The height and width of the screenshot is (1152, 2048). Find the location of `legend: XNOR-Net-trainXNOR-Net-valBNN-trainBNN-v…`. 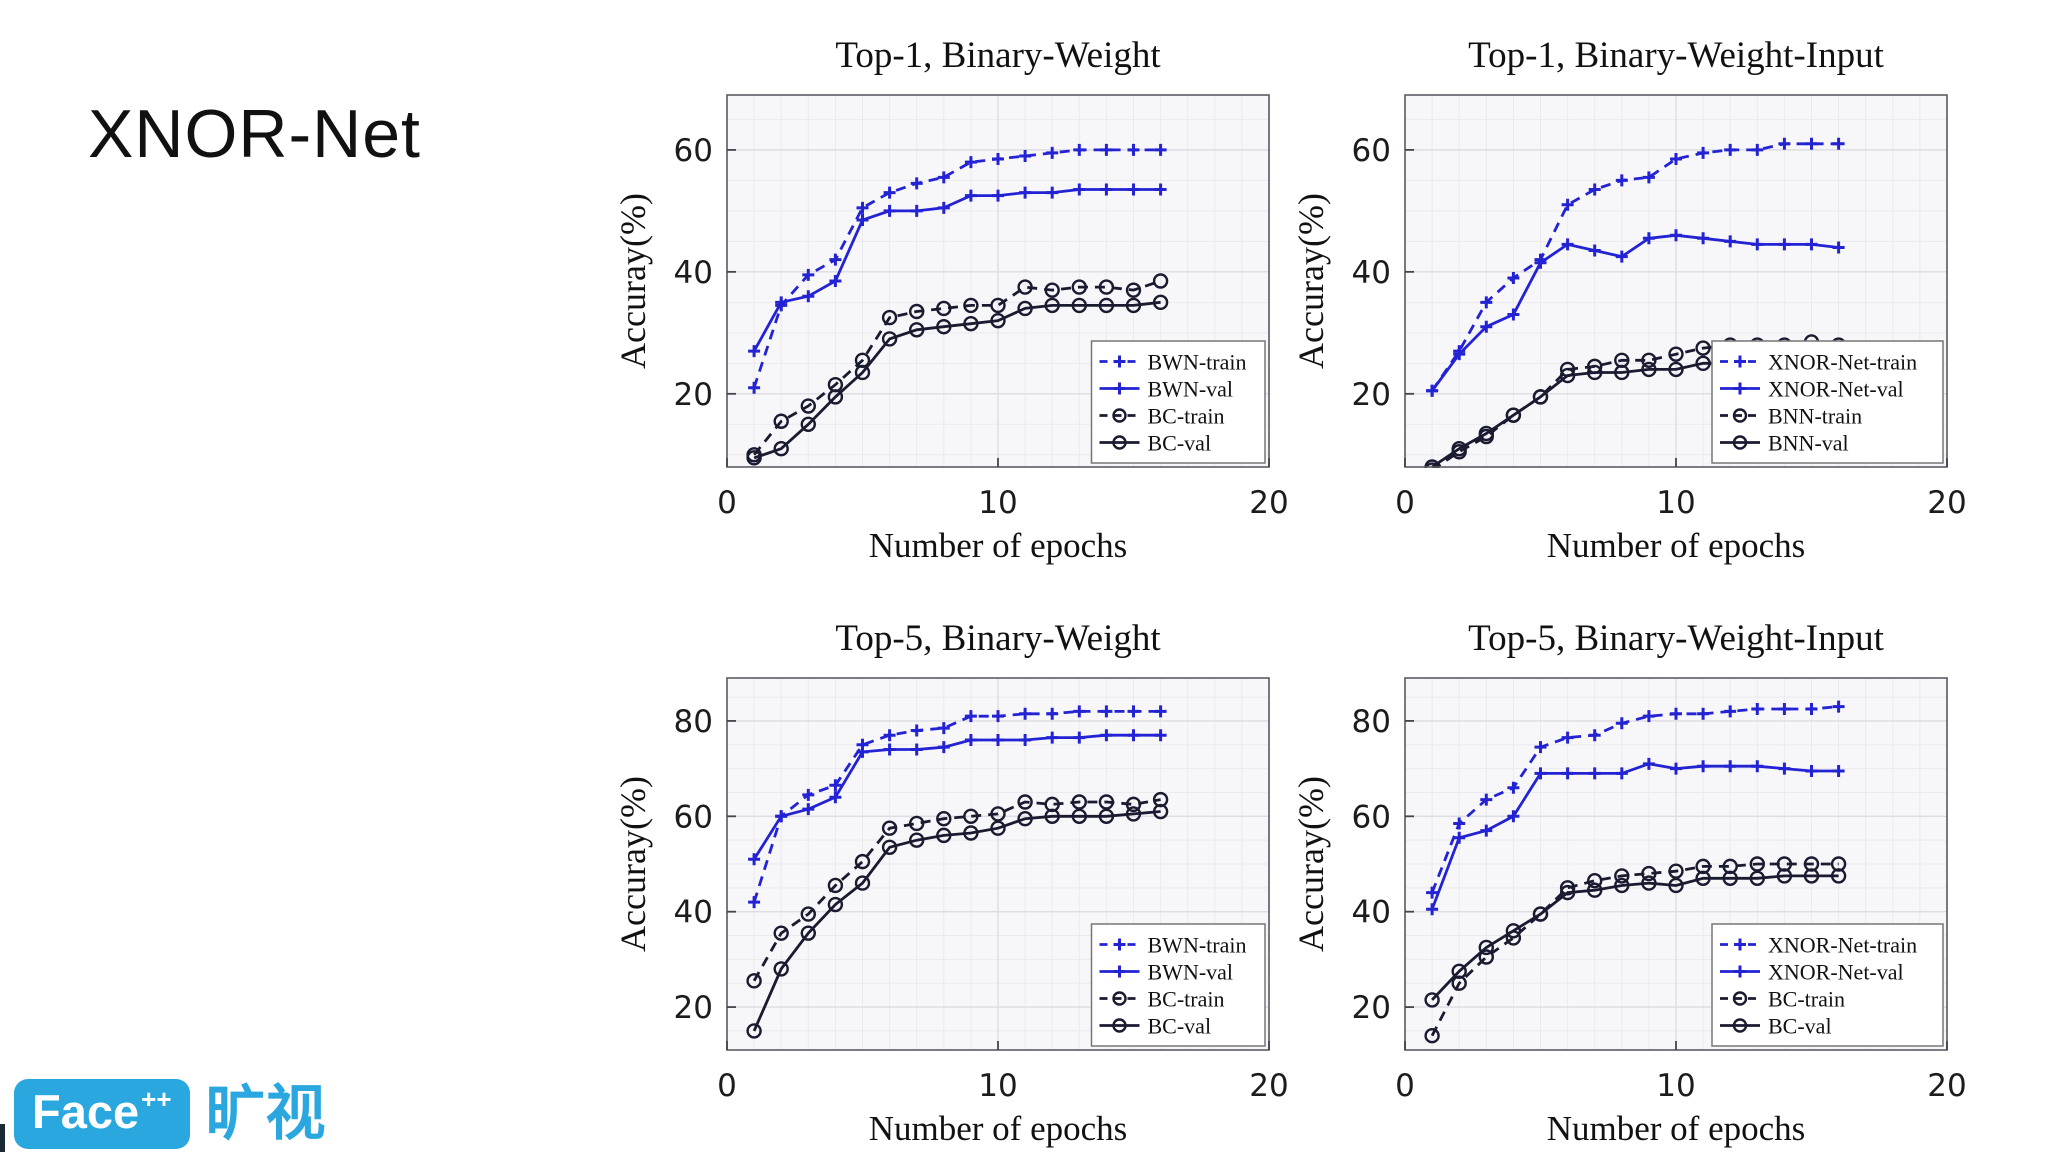

legend: XNOR-Net-trainXNOR-Net-valBNN-trainBNN-v… is located at coordinates (1827, 402).